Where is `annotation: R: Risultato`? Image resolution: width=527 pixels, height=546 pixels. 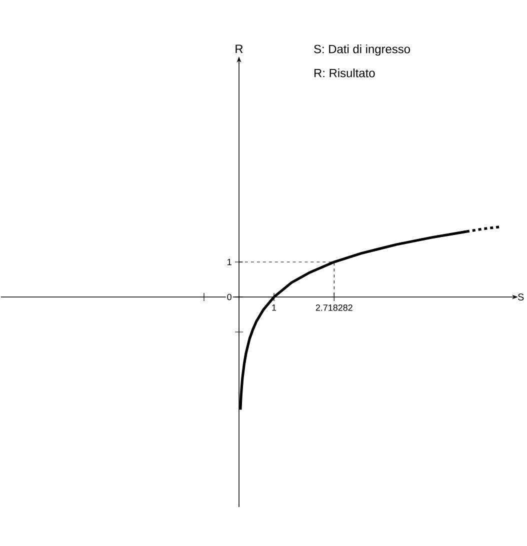 annotation: R: Risultato is located at coordinates (344, 73).